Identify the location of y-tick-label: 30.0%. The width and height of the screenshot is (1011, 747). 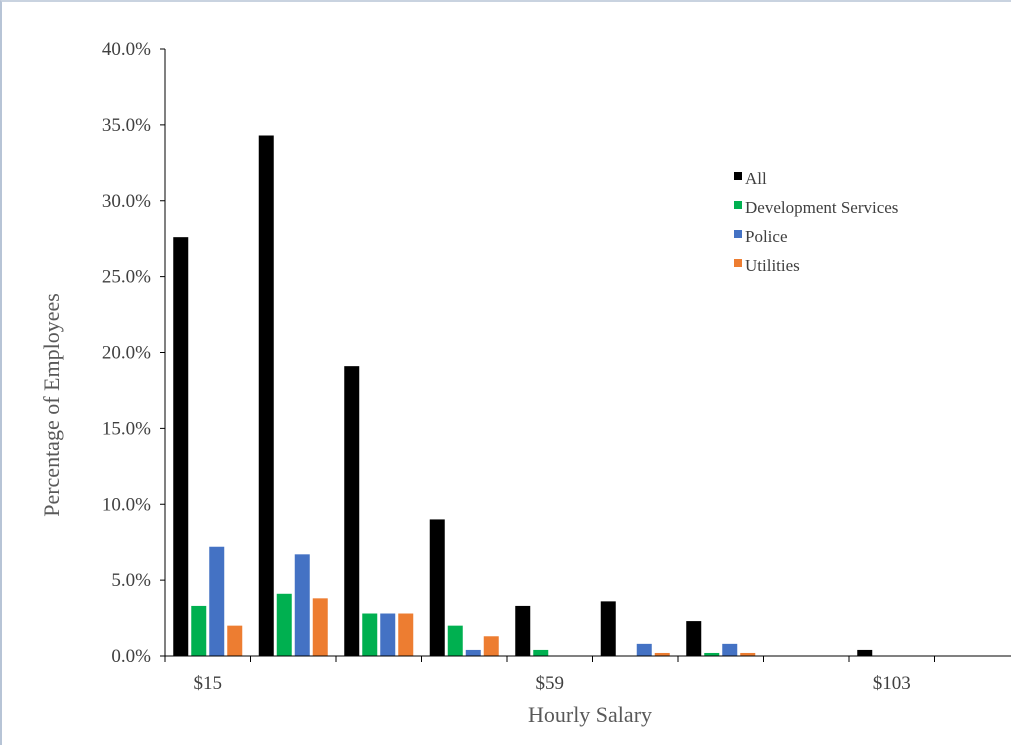
(126, 201).